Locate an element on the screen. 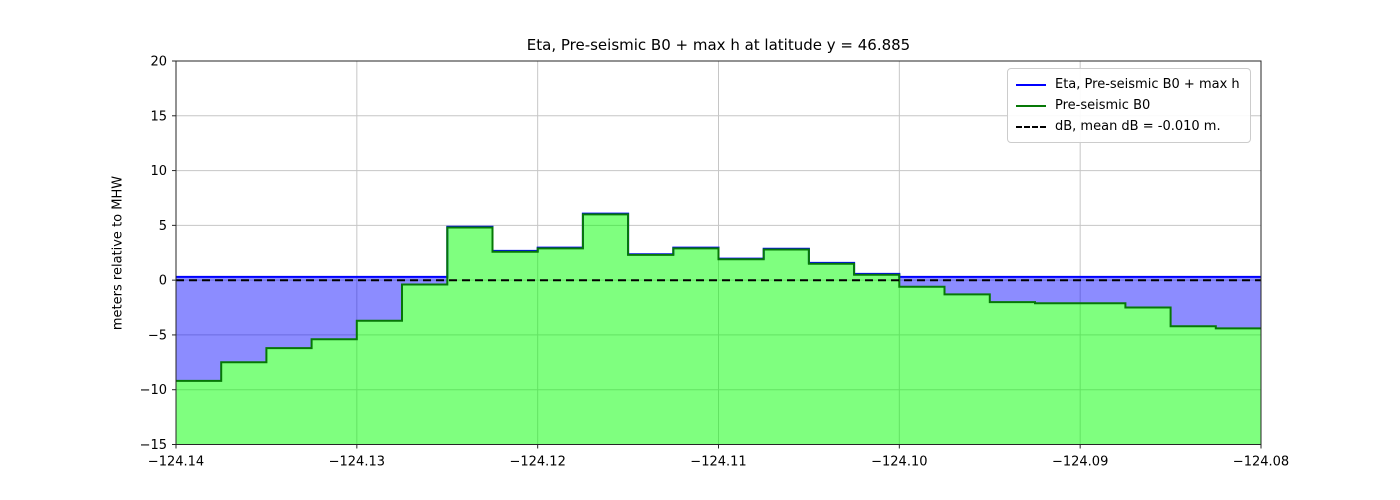 This screenshot has height=500, width=1400. legend-label: Eta, Pre-seismic B0 + max h is located at coordinates (1147, 84).